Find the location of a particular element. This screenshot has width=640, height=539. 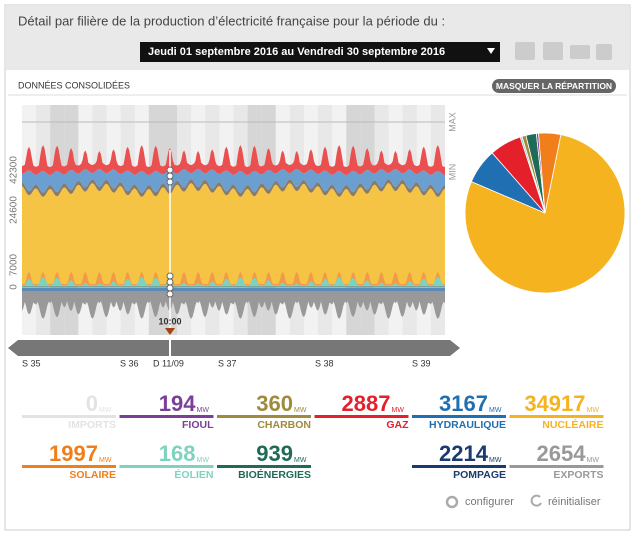

pie-chart is located at coordinates (545, 213).